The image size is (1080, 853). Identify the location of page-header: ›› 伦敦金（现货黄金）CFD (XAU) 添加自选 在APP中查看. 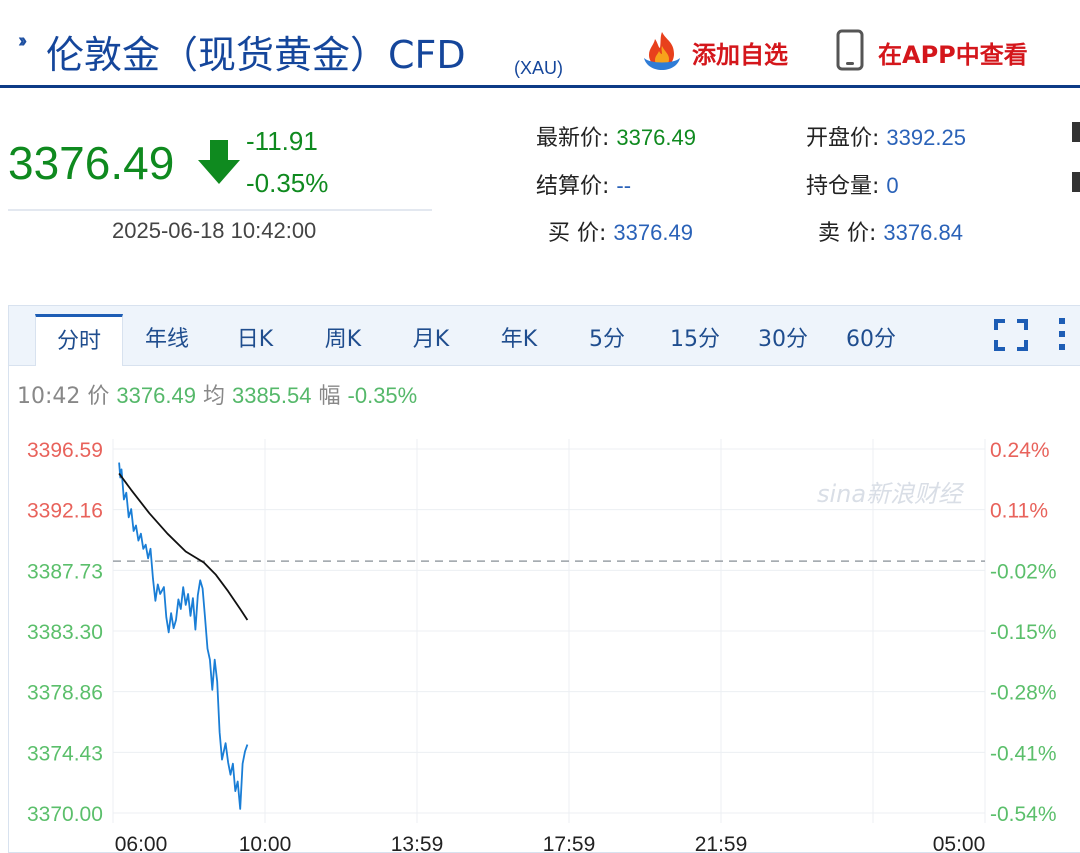
(540, 44).